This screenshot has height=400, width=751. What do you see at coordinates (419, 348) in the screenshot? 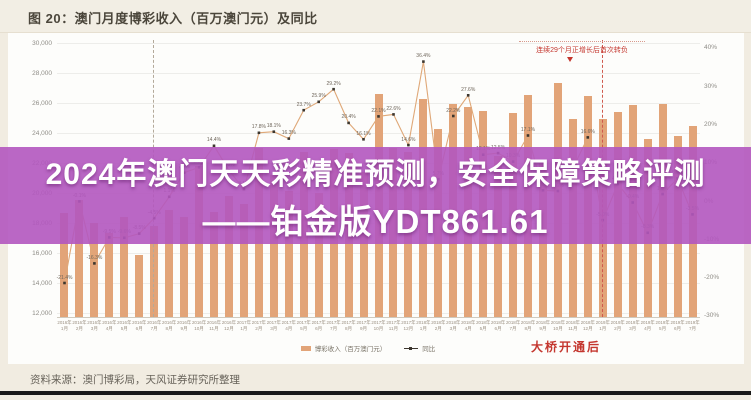
I see `legend-item-yoy: 同比` at bounding box center [419, 348].